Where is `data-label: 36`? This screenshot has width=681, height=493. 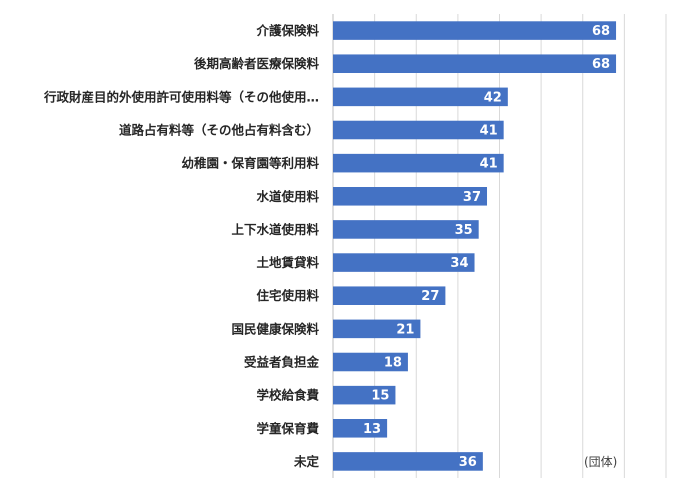 data-label: 36 is located at coordinates (468, 462).